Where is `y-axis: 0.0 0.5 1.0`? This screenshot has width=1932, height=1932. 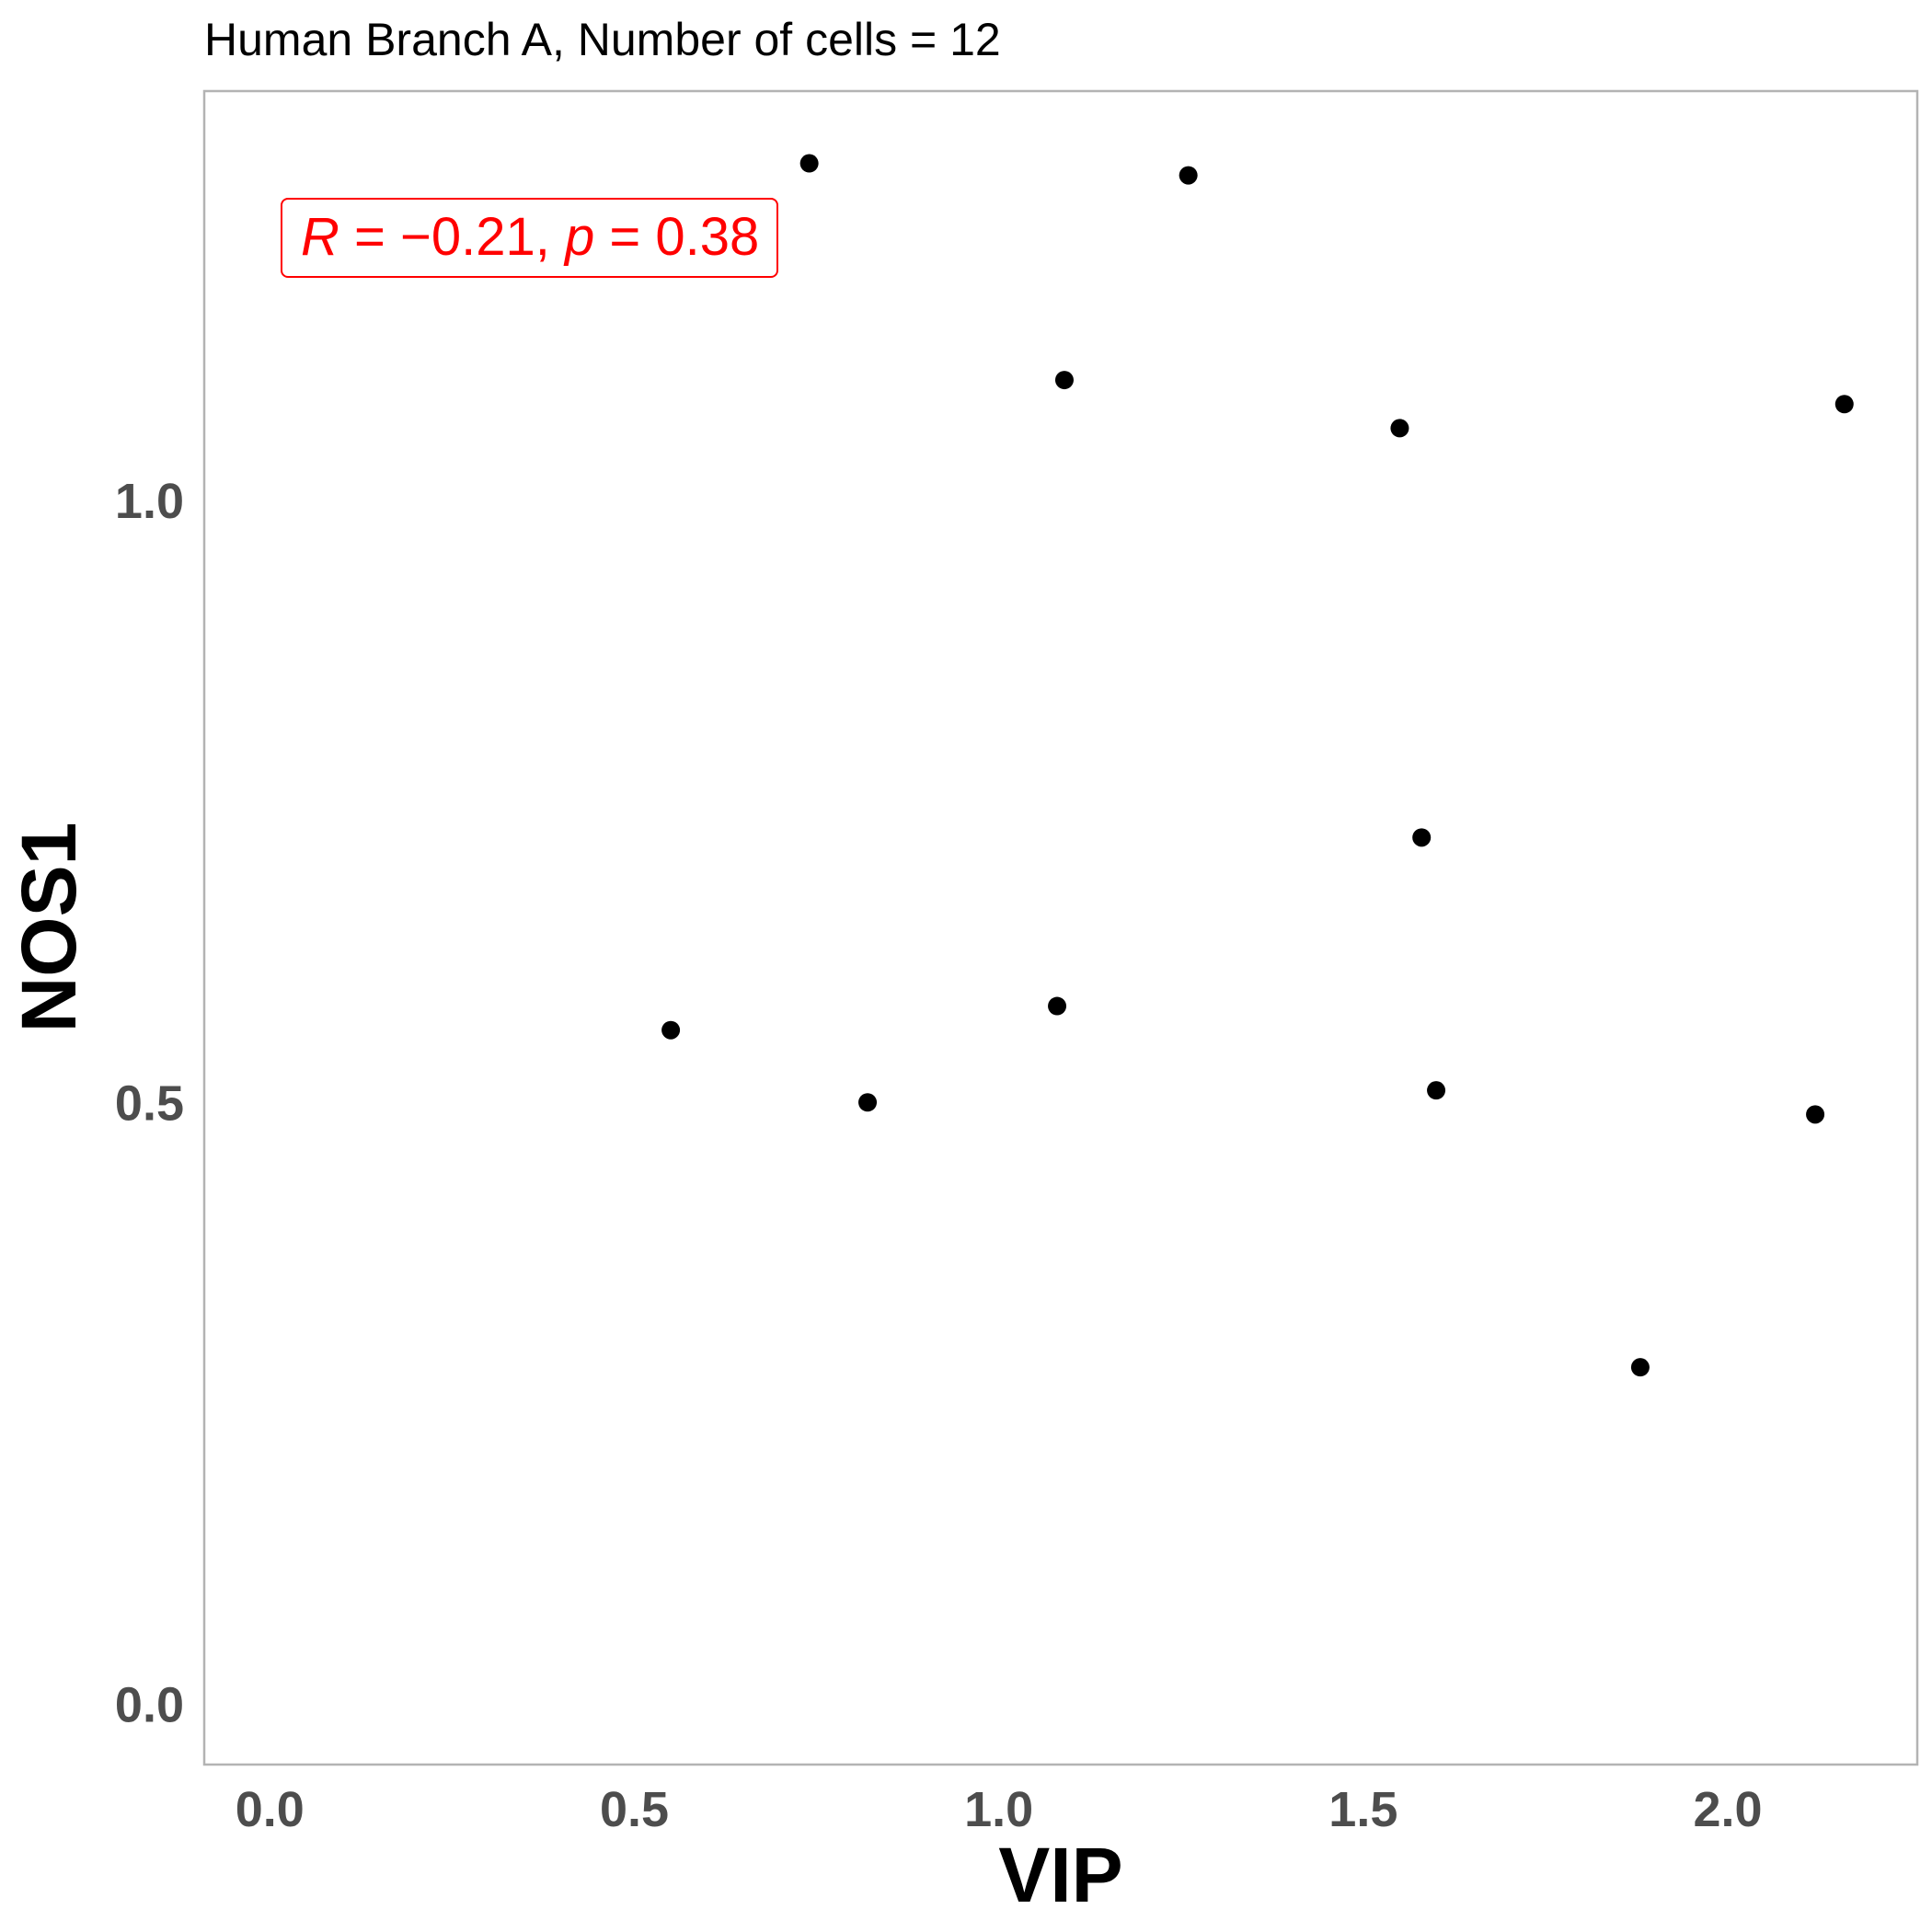
y-axis: 0.0 0.5 1.0 is located at coordinates (149, 1103).